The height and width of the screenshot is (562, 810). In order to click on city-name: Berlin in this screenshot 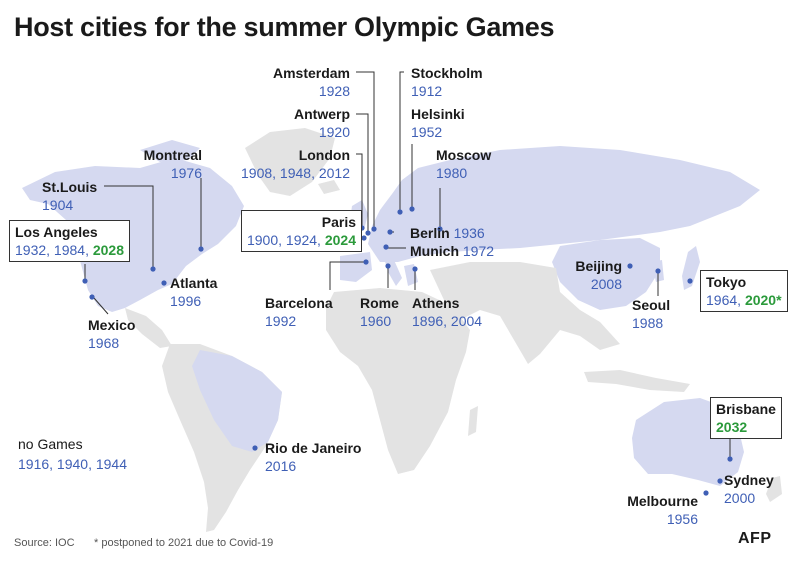, I will do `click(430, 233)`.